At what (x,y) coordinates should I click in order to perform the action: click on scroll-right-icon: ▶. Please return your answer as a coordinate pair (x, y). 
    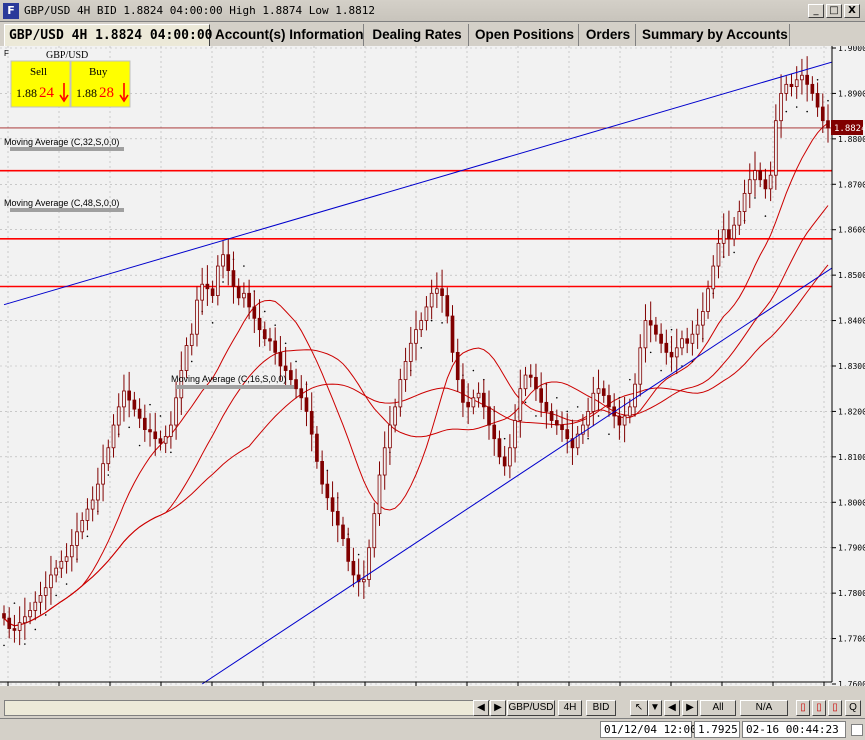
    Looking at the image, I should click on (498, 708).